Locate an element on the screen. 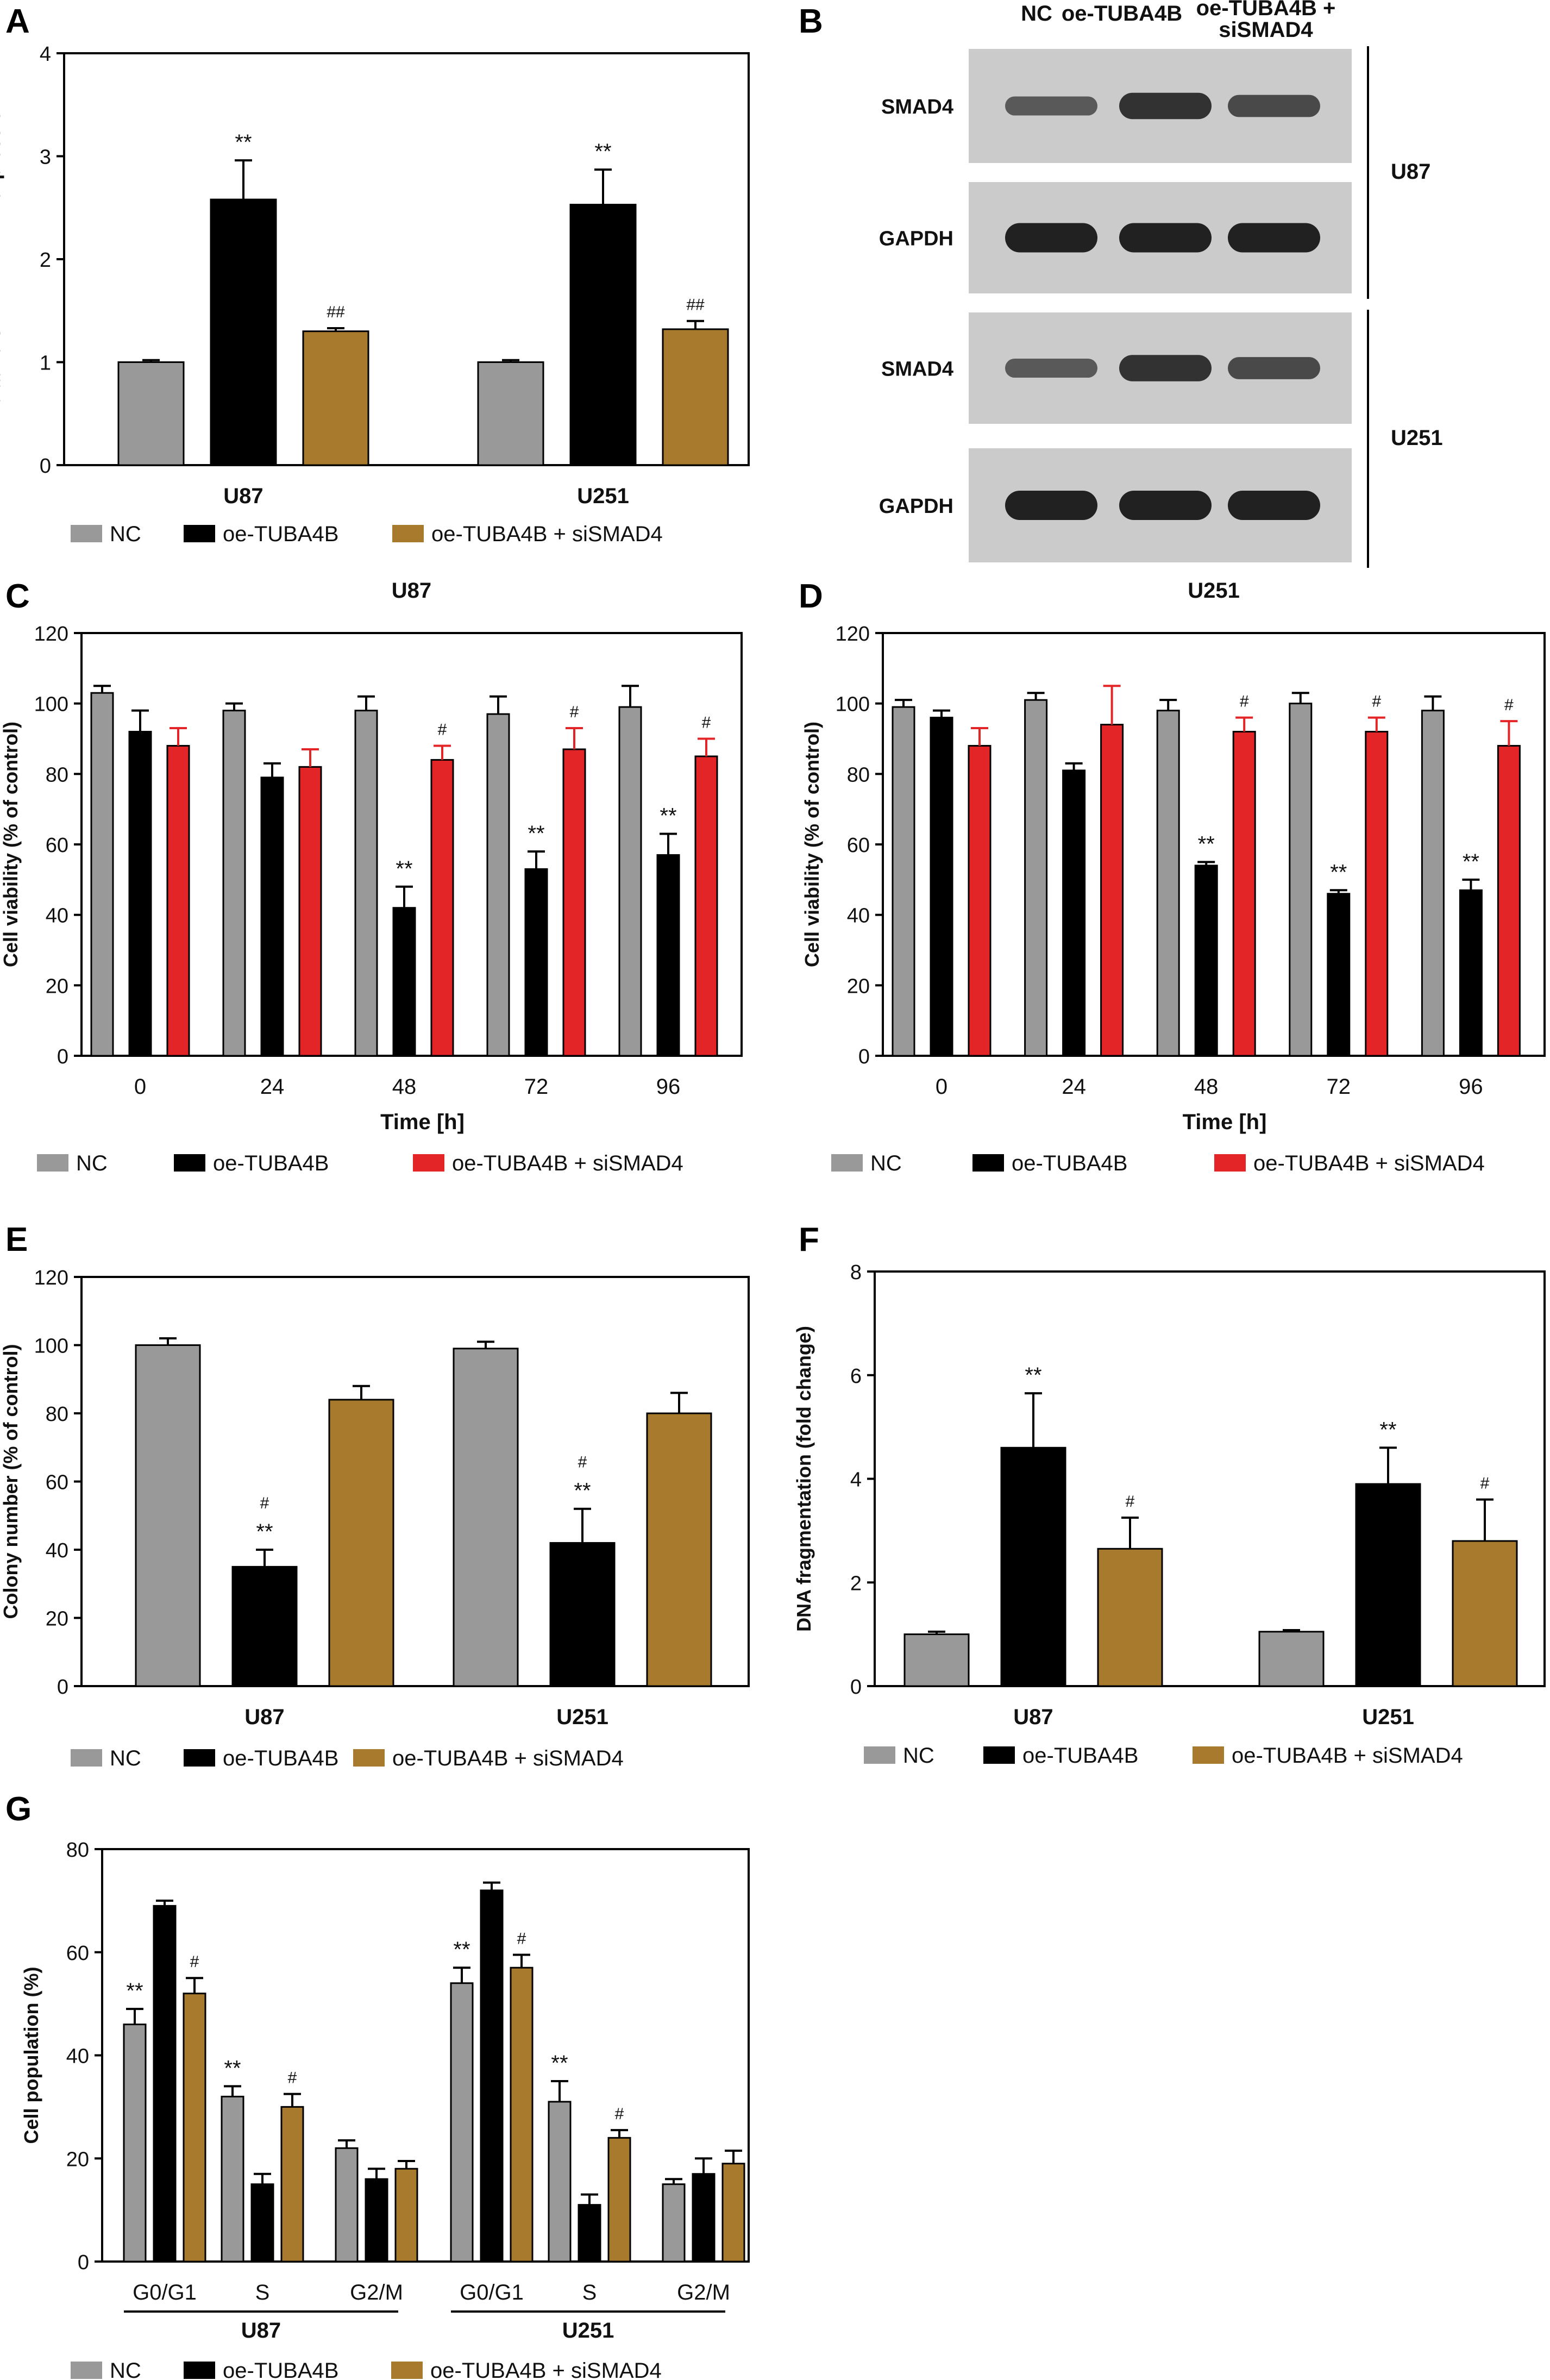  x-axis-label: Time [h] is located at coordinates (422, 1122).